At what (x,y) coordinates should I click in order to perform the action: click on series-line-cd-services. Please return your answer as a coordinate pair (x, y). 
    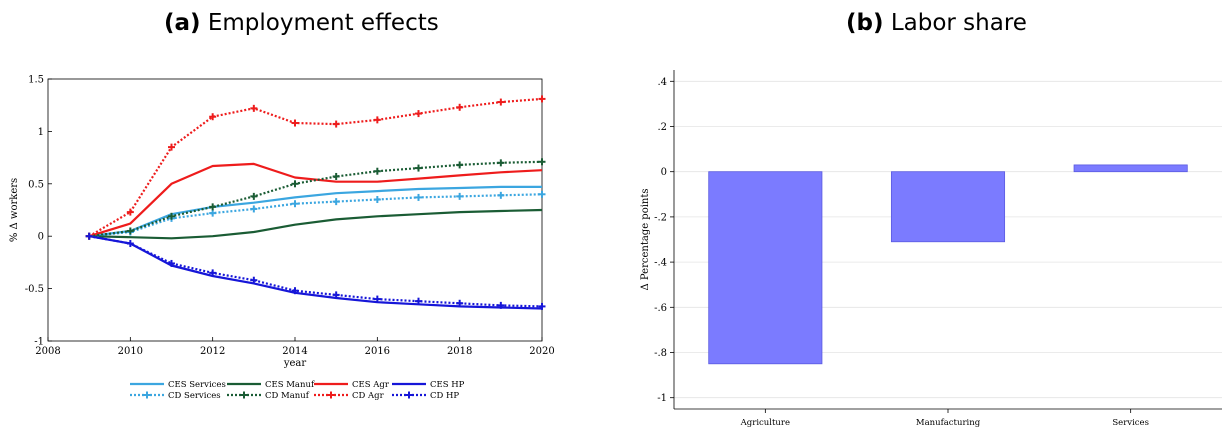
    Looking at the image, I should click on (316, 215).